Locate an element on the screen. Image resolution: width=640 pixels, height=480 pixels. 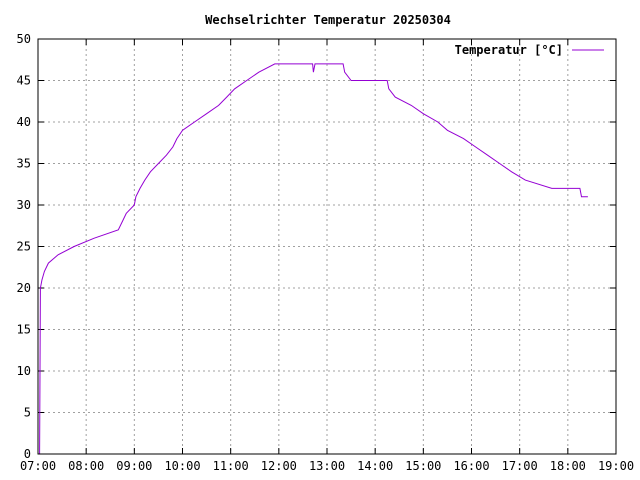
x-tick-label: 12:00 is located at coordinates (279, 466).